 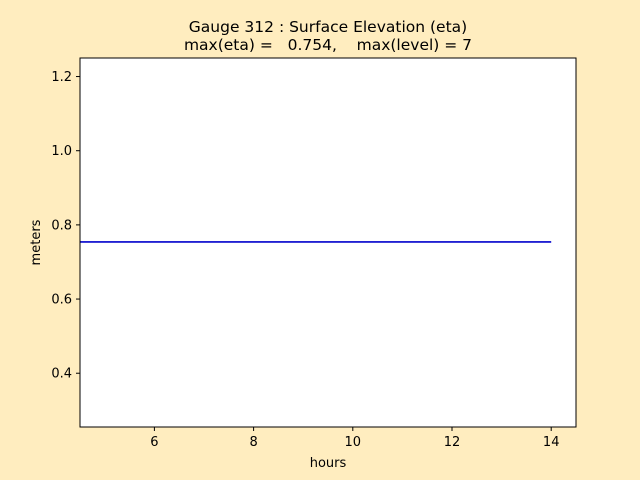 I want to click on x-tick-label: 8, so click(x=253, y=442).